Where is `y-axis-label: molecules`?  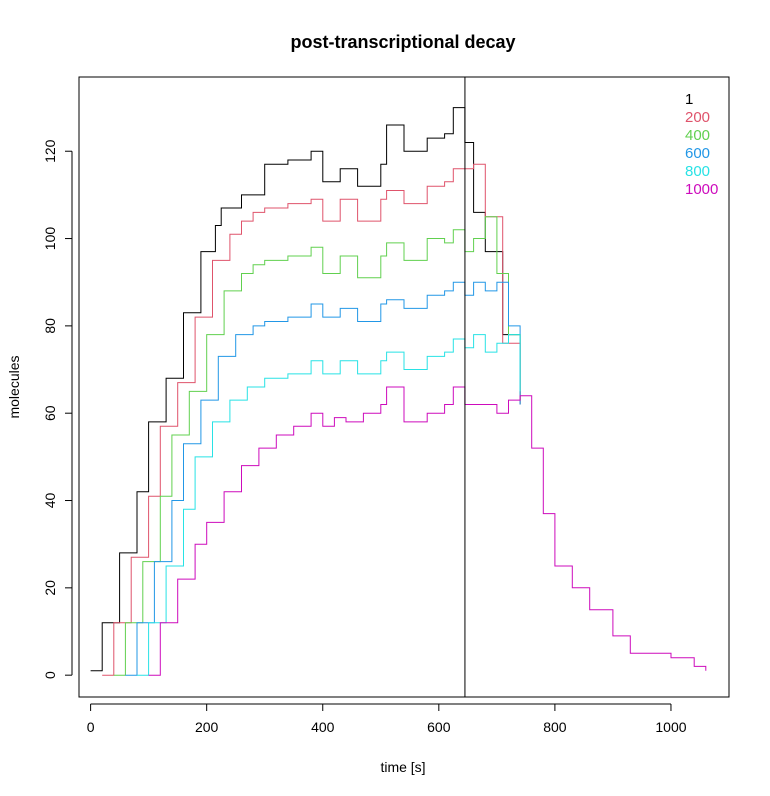 y-axis-label: molecules is located at coordinates (14, 386).